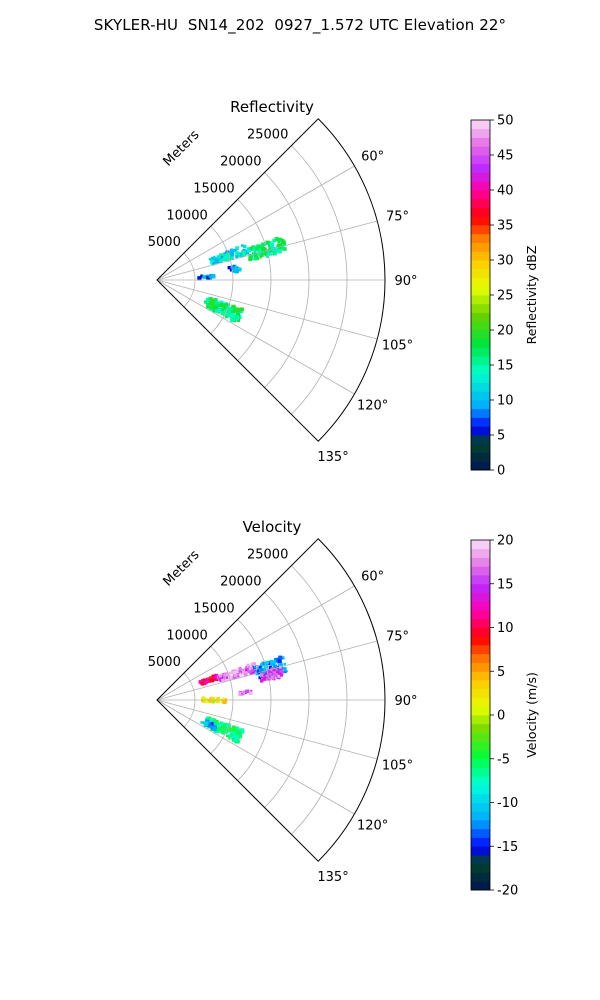 The image size is (600, 1000). I want to click on reflectivity-angle-ticks: 60° 75° 90° 105° 120° 135°, so click(367, 308).